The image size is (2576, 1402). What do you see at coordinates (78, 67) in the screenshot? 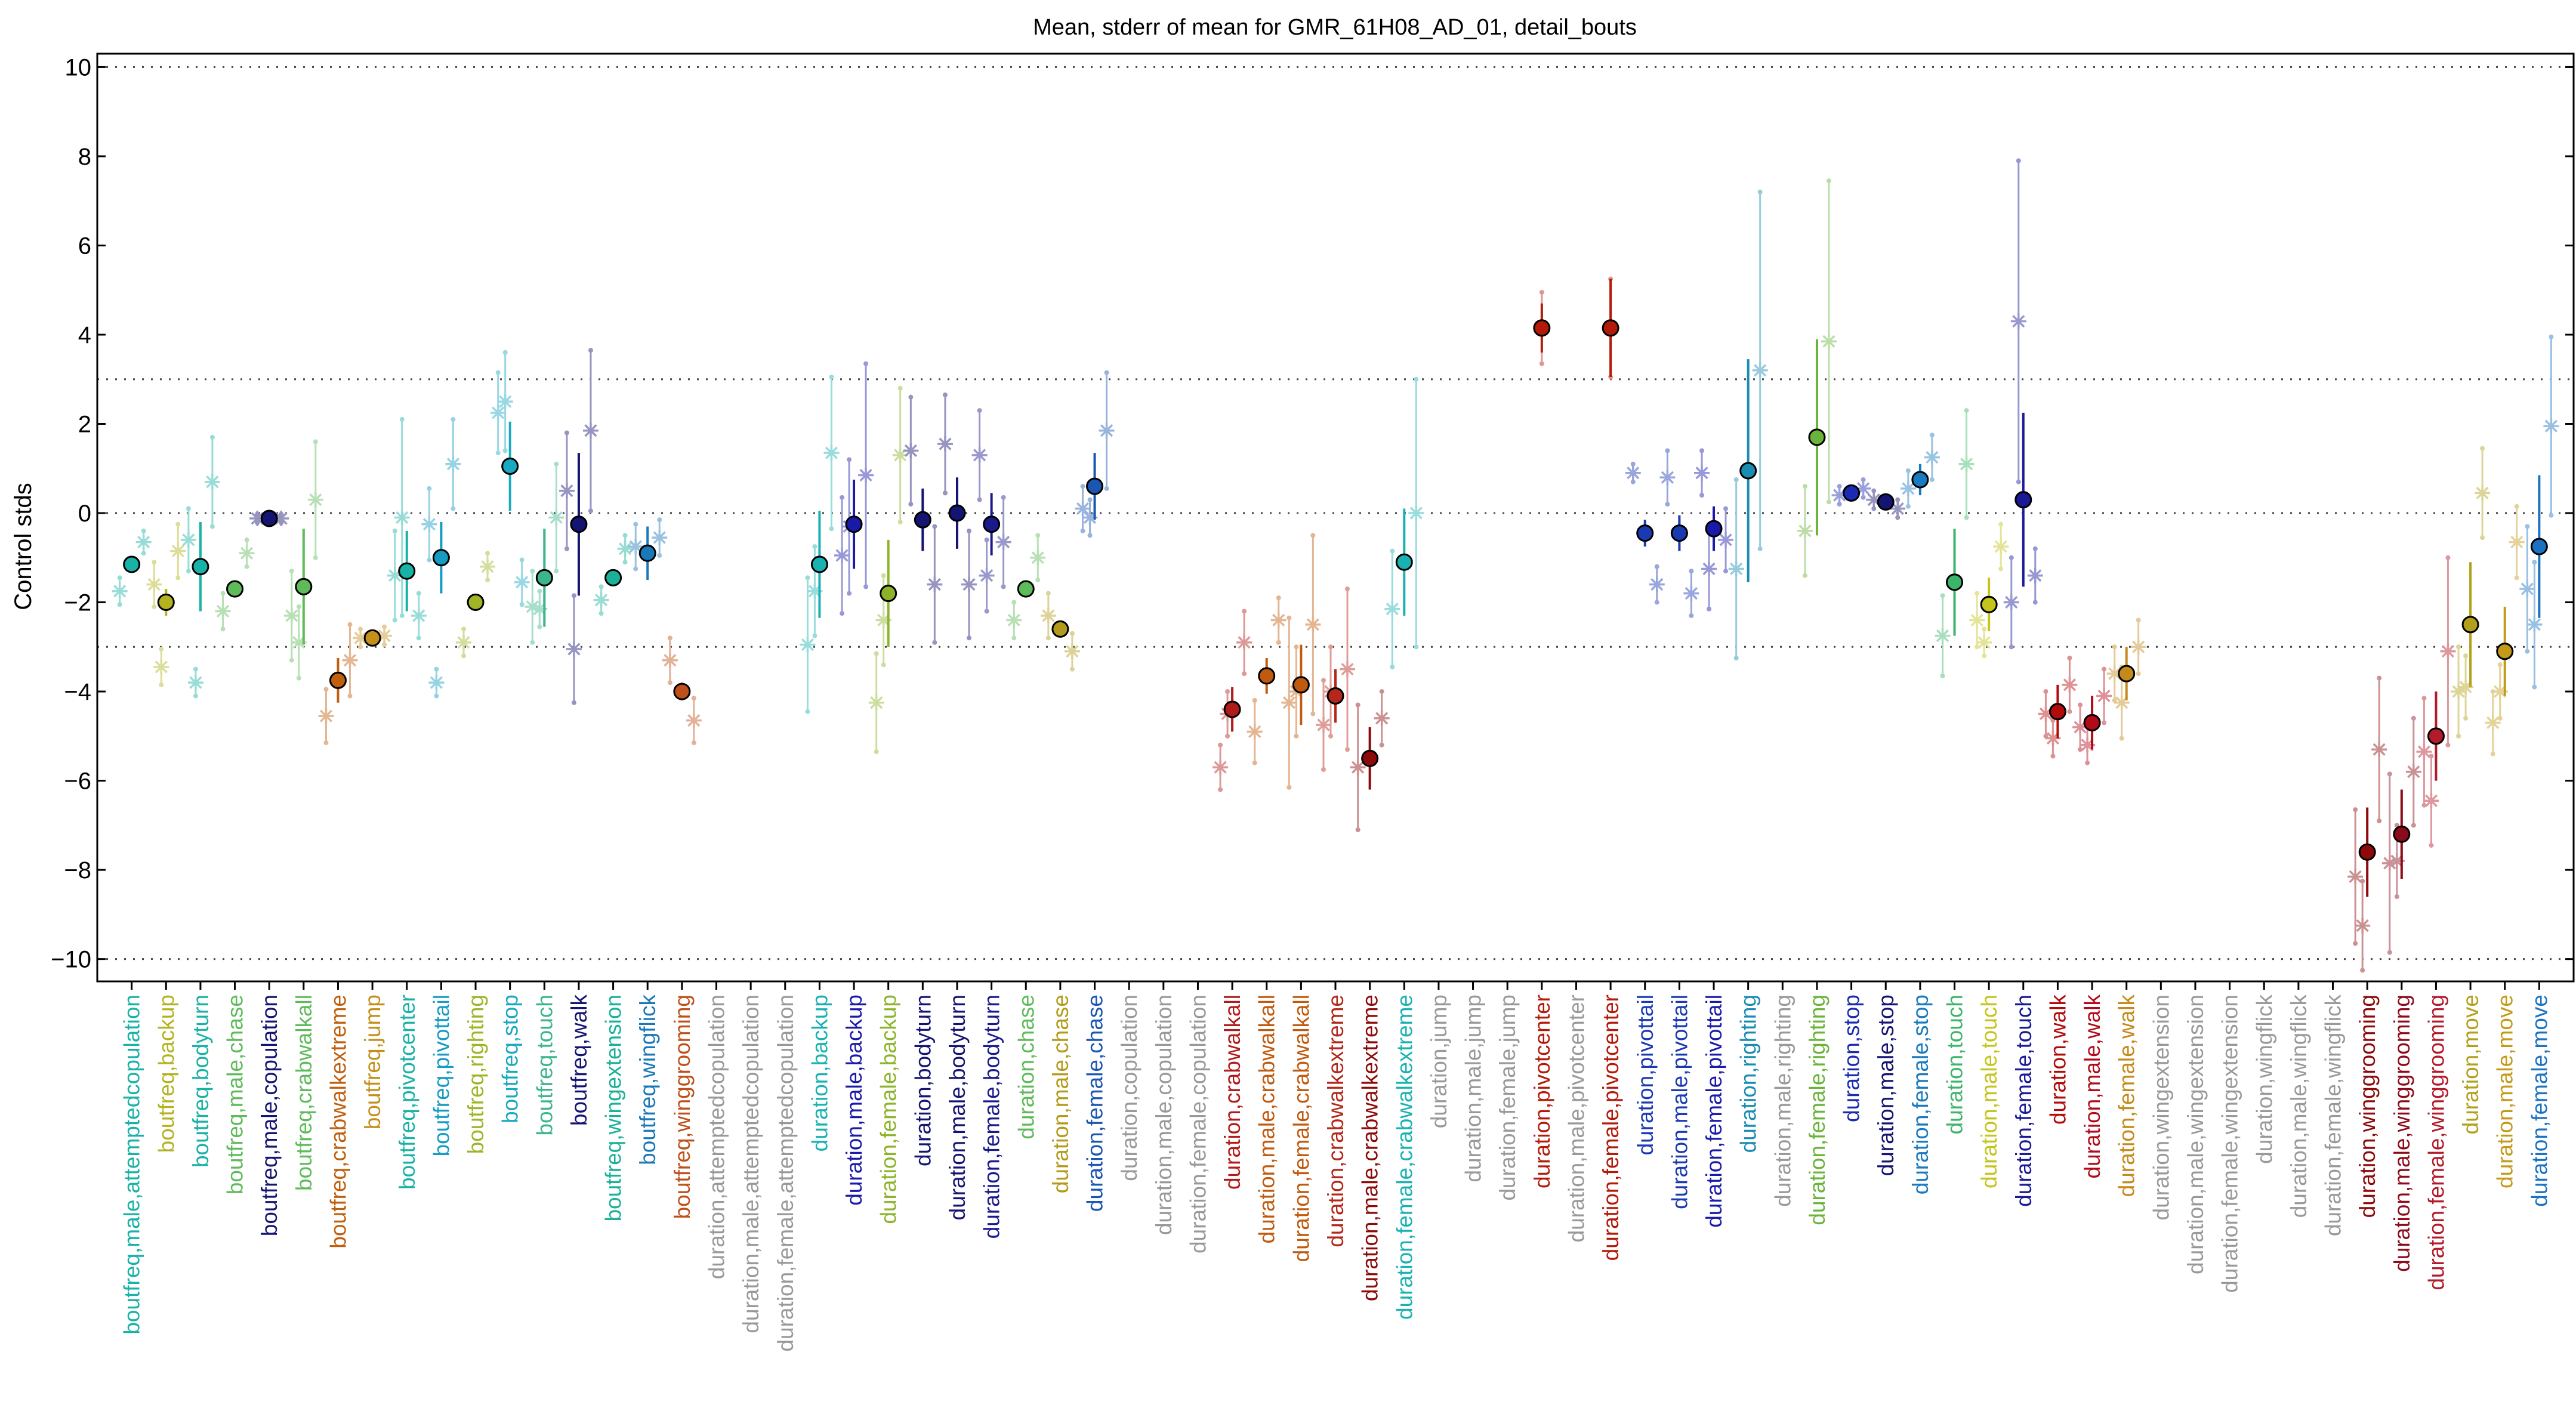
I see `y-tick-label: 10` at bounding box center [78, 67].